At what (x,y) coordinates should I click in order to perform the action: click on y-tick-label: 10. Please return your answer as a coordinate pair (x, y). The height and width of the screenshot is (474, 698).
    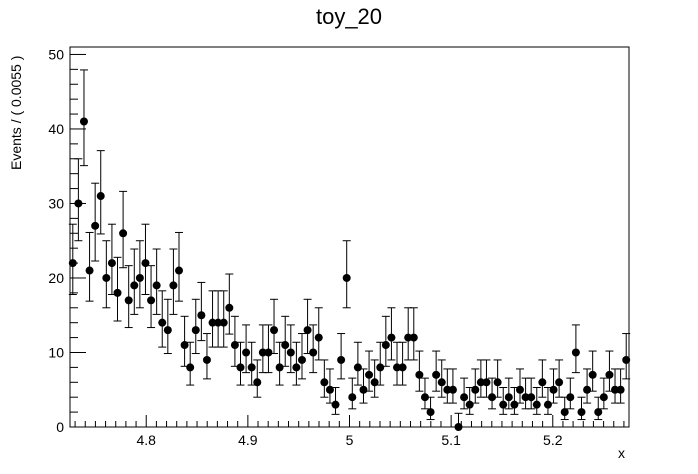
    Looking at the image, I should click on (56, 352).